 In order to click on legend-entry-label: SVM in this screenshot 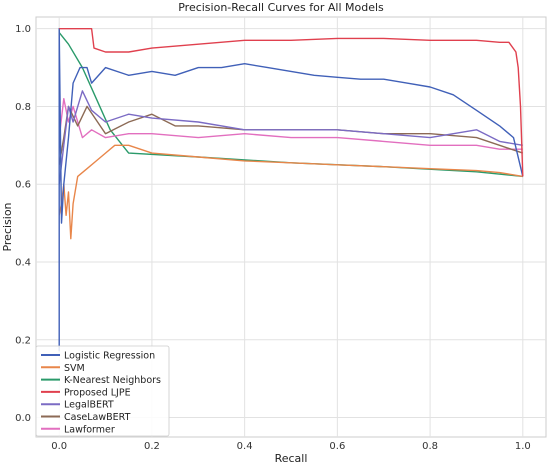, I will do `click(74, 368)`.